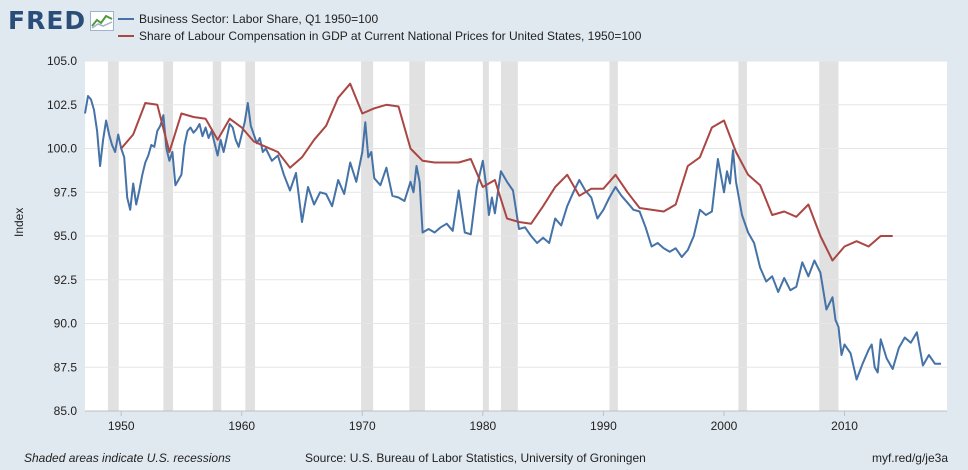 The width and height of the screenshot is (968, 470). I want to click on y-axis-ticks: 85.0 87.5 90.0 92.5 95.0 97.5 100.0 102.5 105.0, so click(62, 236).